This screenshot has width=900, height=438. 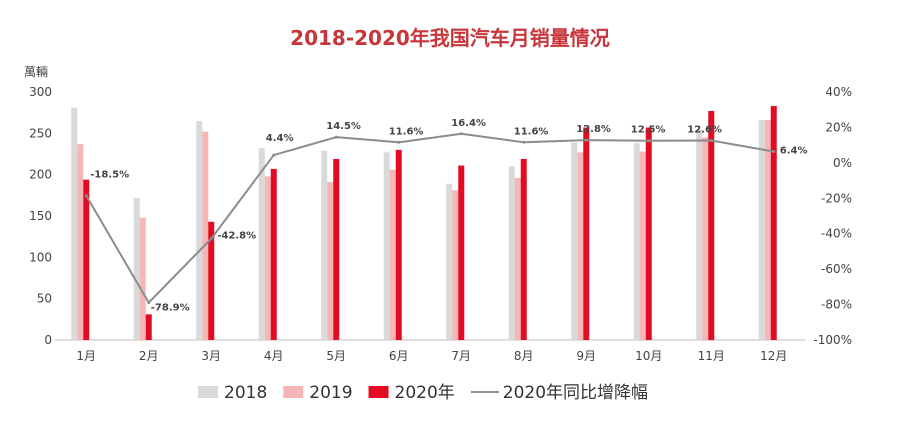 What do you see at coordinates (343, 126) in the screenshot?
I see `growth-label: 14.5%` at bounding box center [343, 126].